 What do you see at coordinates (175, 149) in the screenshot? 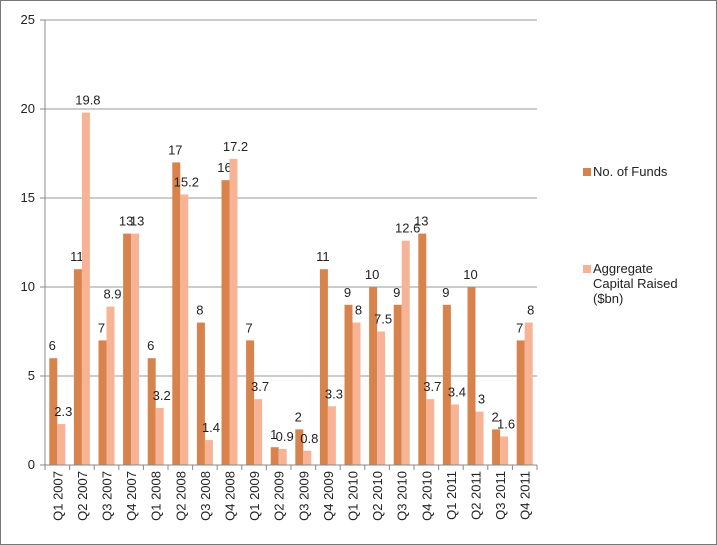
I see `data-label: 17` at bounding box center [175, 149].